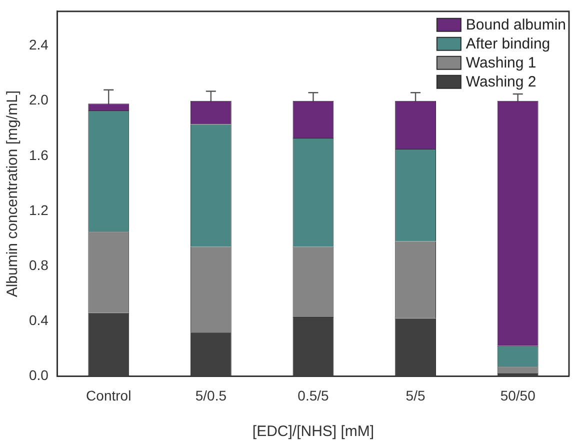  Describe the element at coordinates (516, 25) in the screenshot. I see `legend-label: Bound albumin` at that location.